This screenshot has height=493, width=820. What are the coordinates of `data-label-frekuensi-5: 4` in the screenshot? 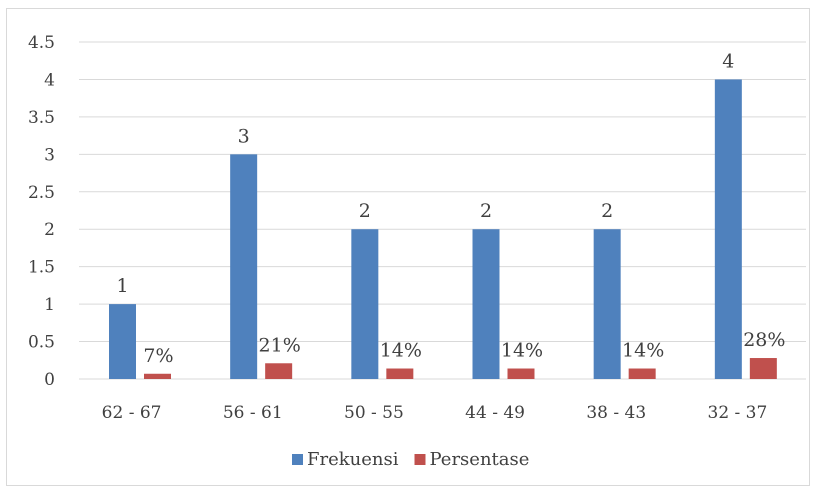 It's located at (728, 61).